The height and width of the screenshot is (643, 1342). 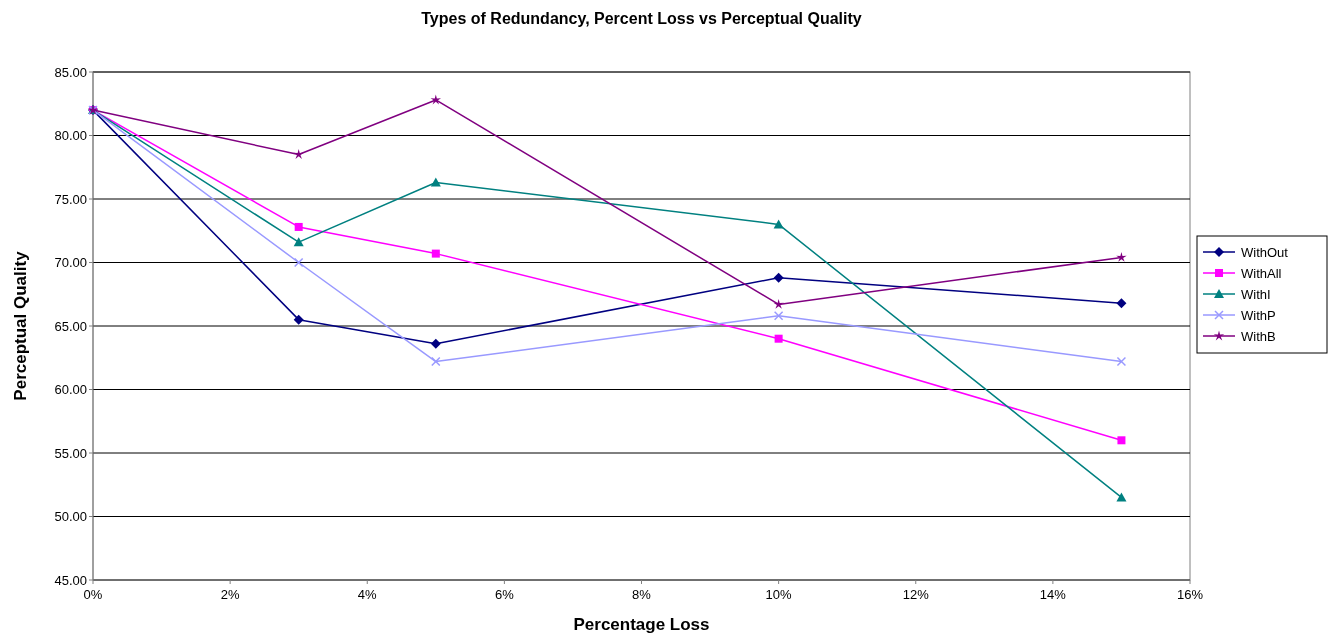 What do you see at coordinates (1265, 252) in the screenshot?
I see `legend-label: WithOut` at bounding box center [1265, 252].